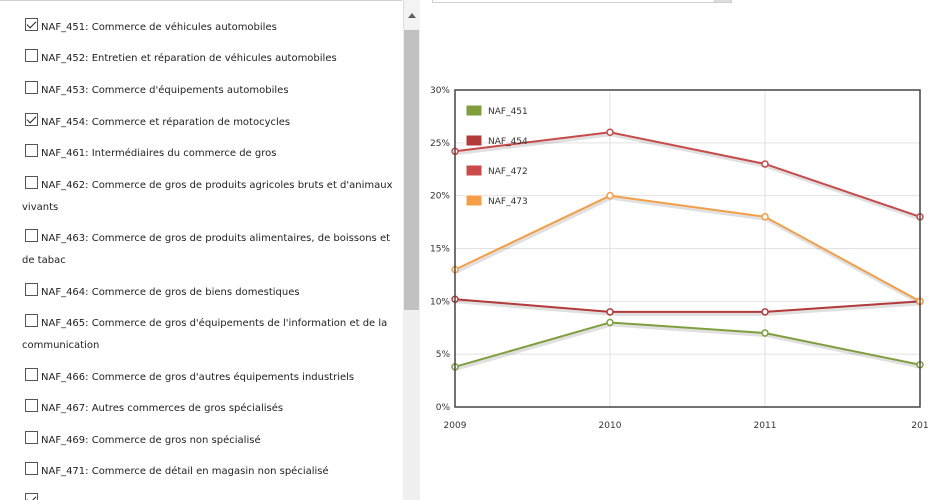 This screenshot has height=500, width=934. I want to click on chevron-down-icon, so click(722, 1).